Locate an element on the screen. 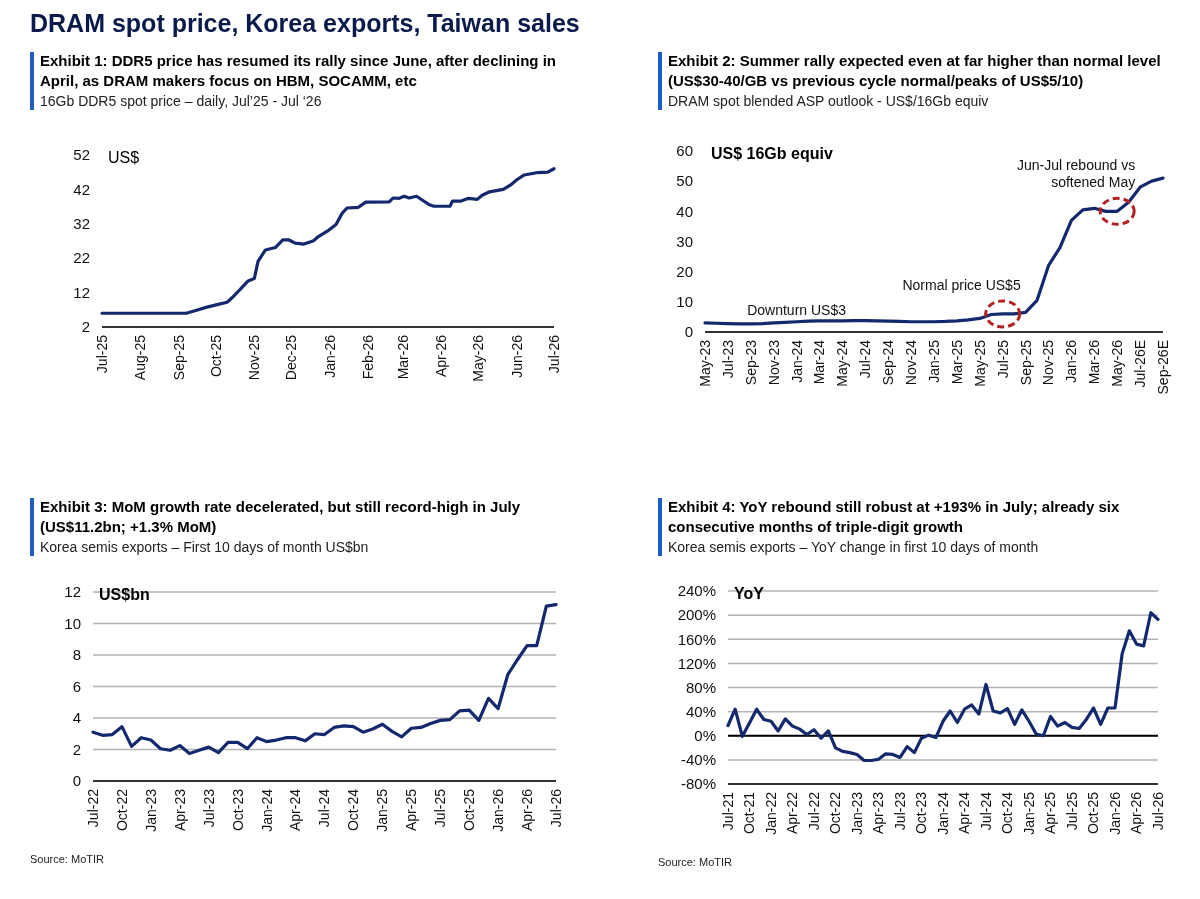 The image size is (1200, 899). x-tick-label: Sep-26E is located at coordinates (1162, 367).